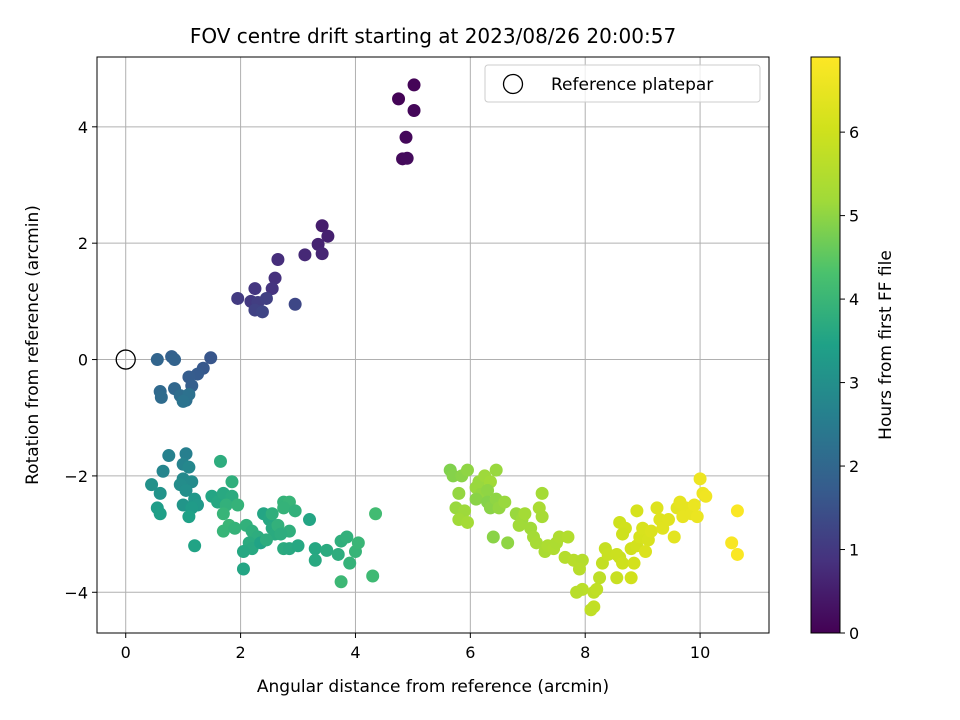 The width and height of the screenshot is (960, 720). Describe the element at coordinates (700, 652) in the screenshot. I see `x-tick-label: 10` at that location.